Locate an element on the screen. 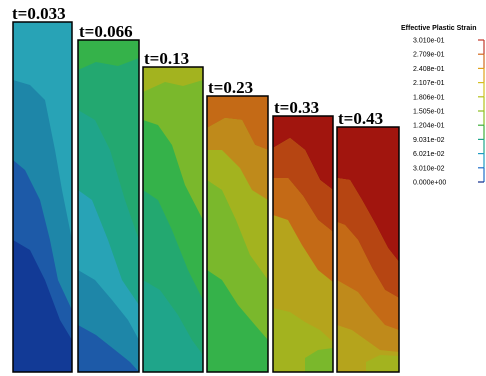 This screenshot has height=376, width=486. legend-value: 1.505e-01 is located at coordinates (429, 112).